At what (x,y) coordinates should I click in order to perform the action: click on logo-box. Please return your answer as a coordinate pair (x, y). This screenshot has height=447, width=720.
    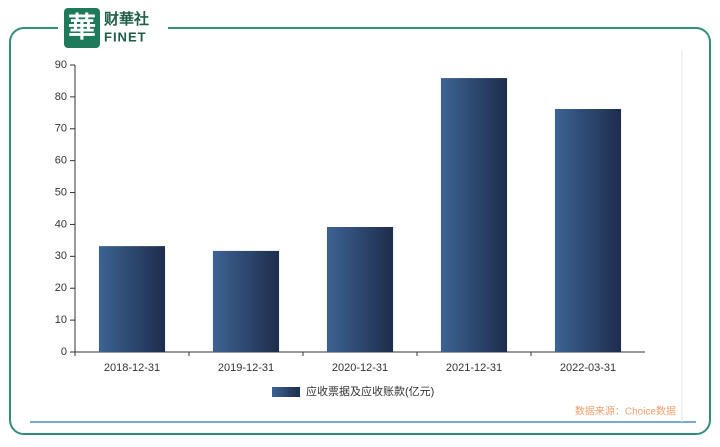
    Looking at the image, I should click on (82, 28).